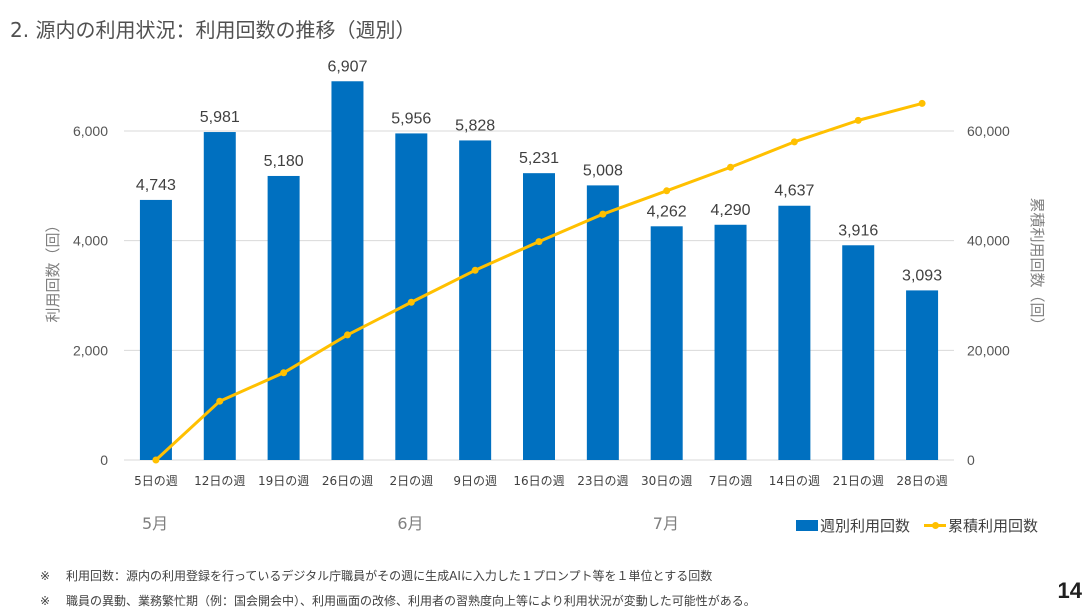 The image size is (1092, 609). I want to click on left-tick-label: 6,000, so click(90, 131).